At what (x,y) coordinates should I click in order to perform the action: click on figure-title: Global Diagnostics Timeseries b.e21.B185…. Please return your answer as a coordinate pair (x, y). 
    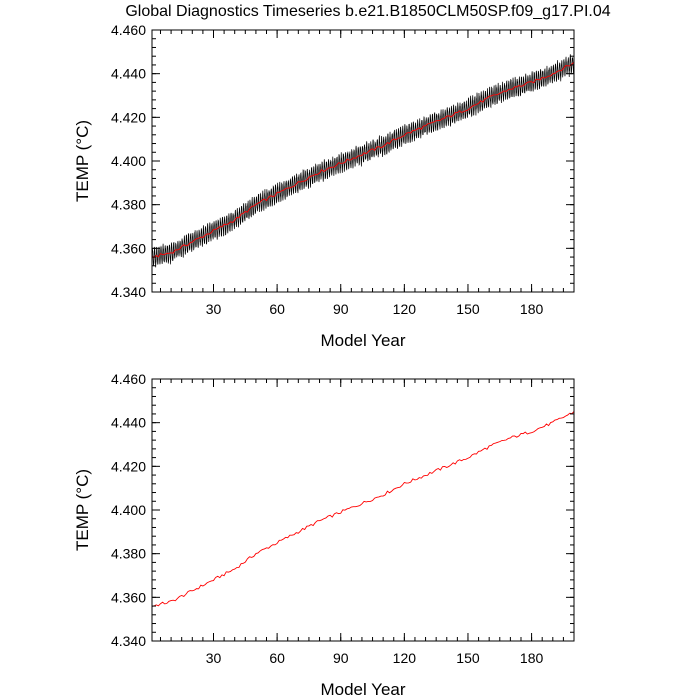
    Looking at the image, I should click on (367, 11).